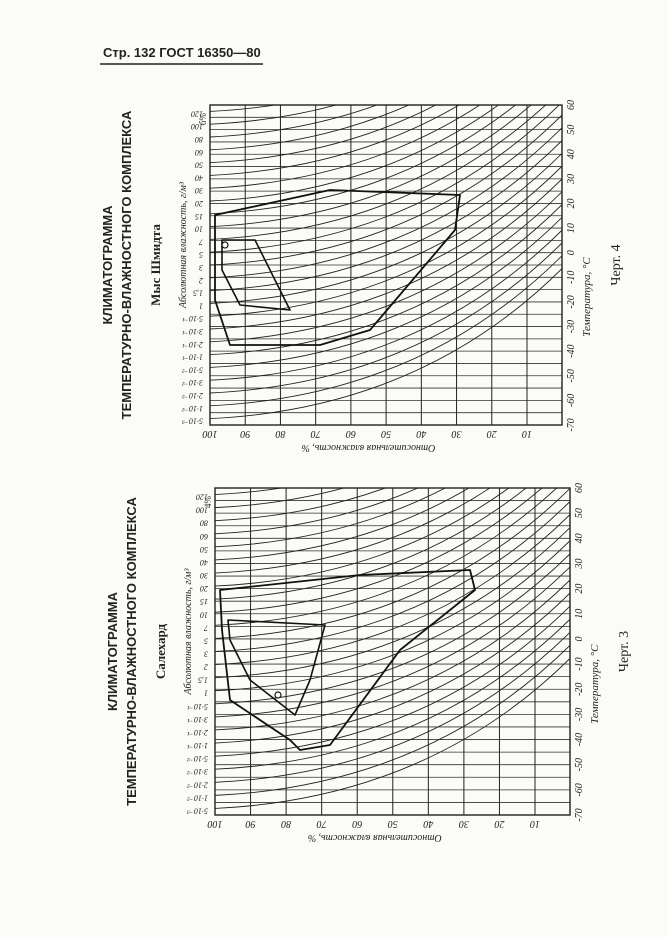  What do you see at coordinates (199, 203) in the screenshot?
I see `abs-humidity-tick-label: 20` at bounding box center [199, 203].